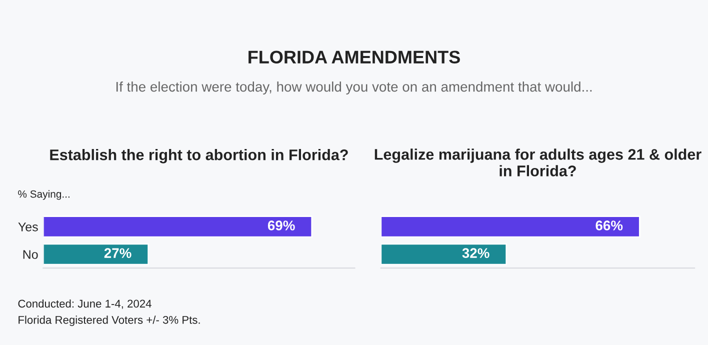 This screenshot has height=345, width=708. What do you see at coordinates (28, 227) in the screenshot?
I see `y-tick-label: Yes` at bounding box center [28, 227].